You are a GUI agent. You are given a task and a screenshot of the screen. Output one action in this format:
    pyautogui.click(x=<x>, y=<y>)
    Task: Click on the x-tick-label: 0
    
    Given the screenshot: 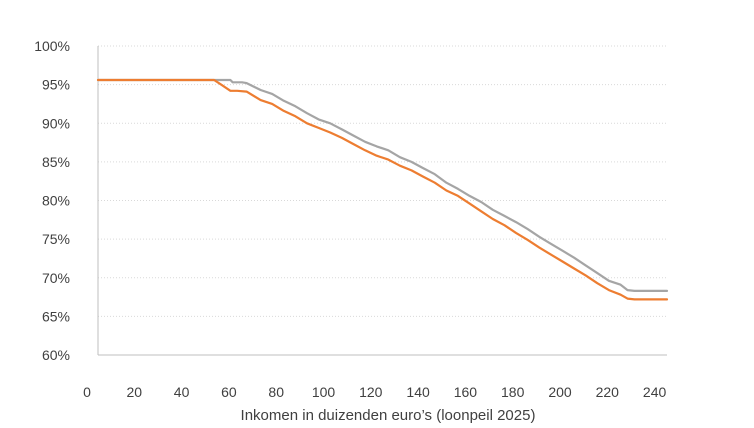 What is the action you would take?
    pyautogui.click(x=87, y=392)
    